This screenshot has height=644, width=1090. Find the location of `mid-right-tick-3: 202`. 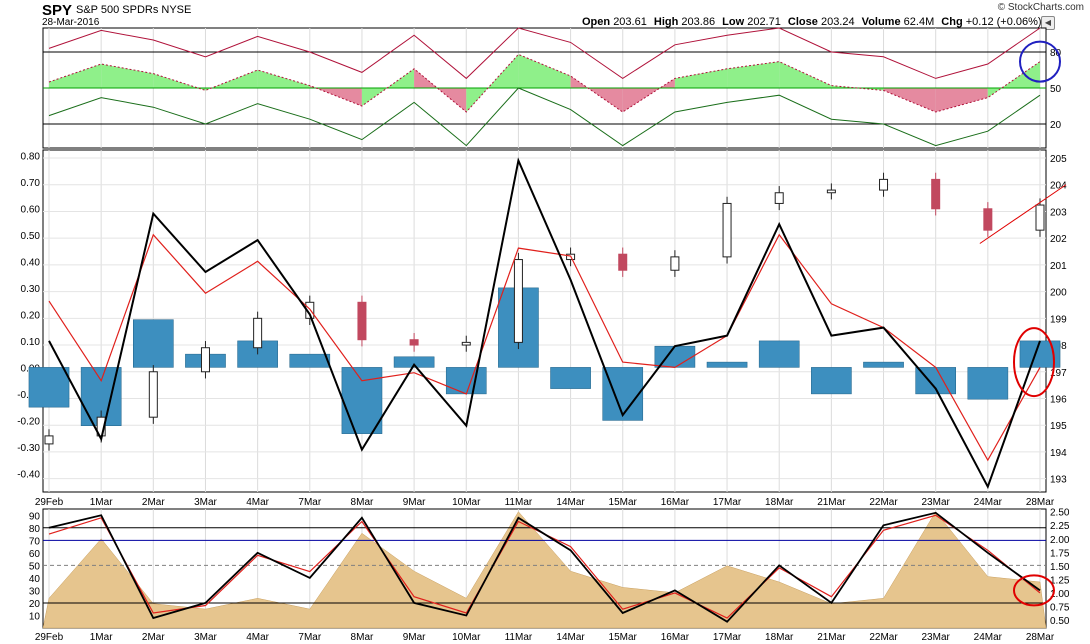

mid-right-tick-3: 202 is located at coordinates (1058, 239).